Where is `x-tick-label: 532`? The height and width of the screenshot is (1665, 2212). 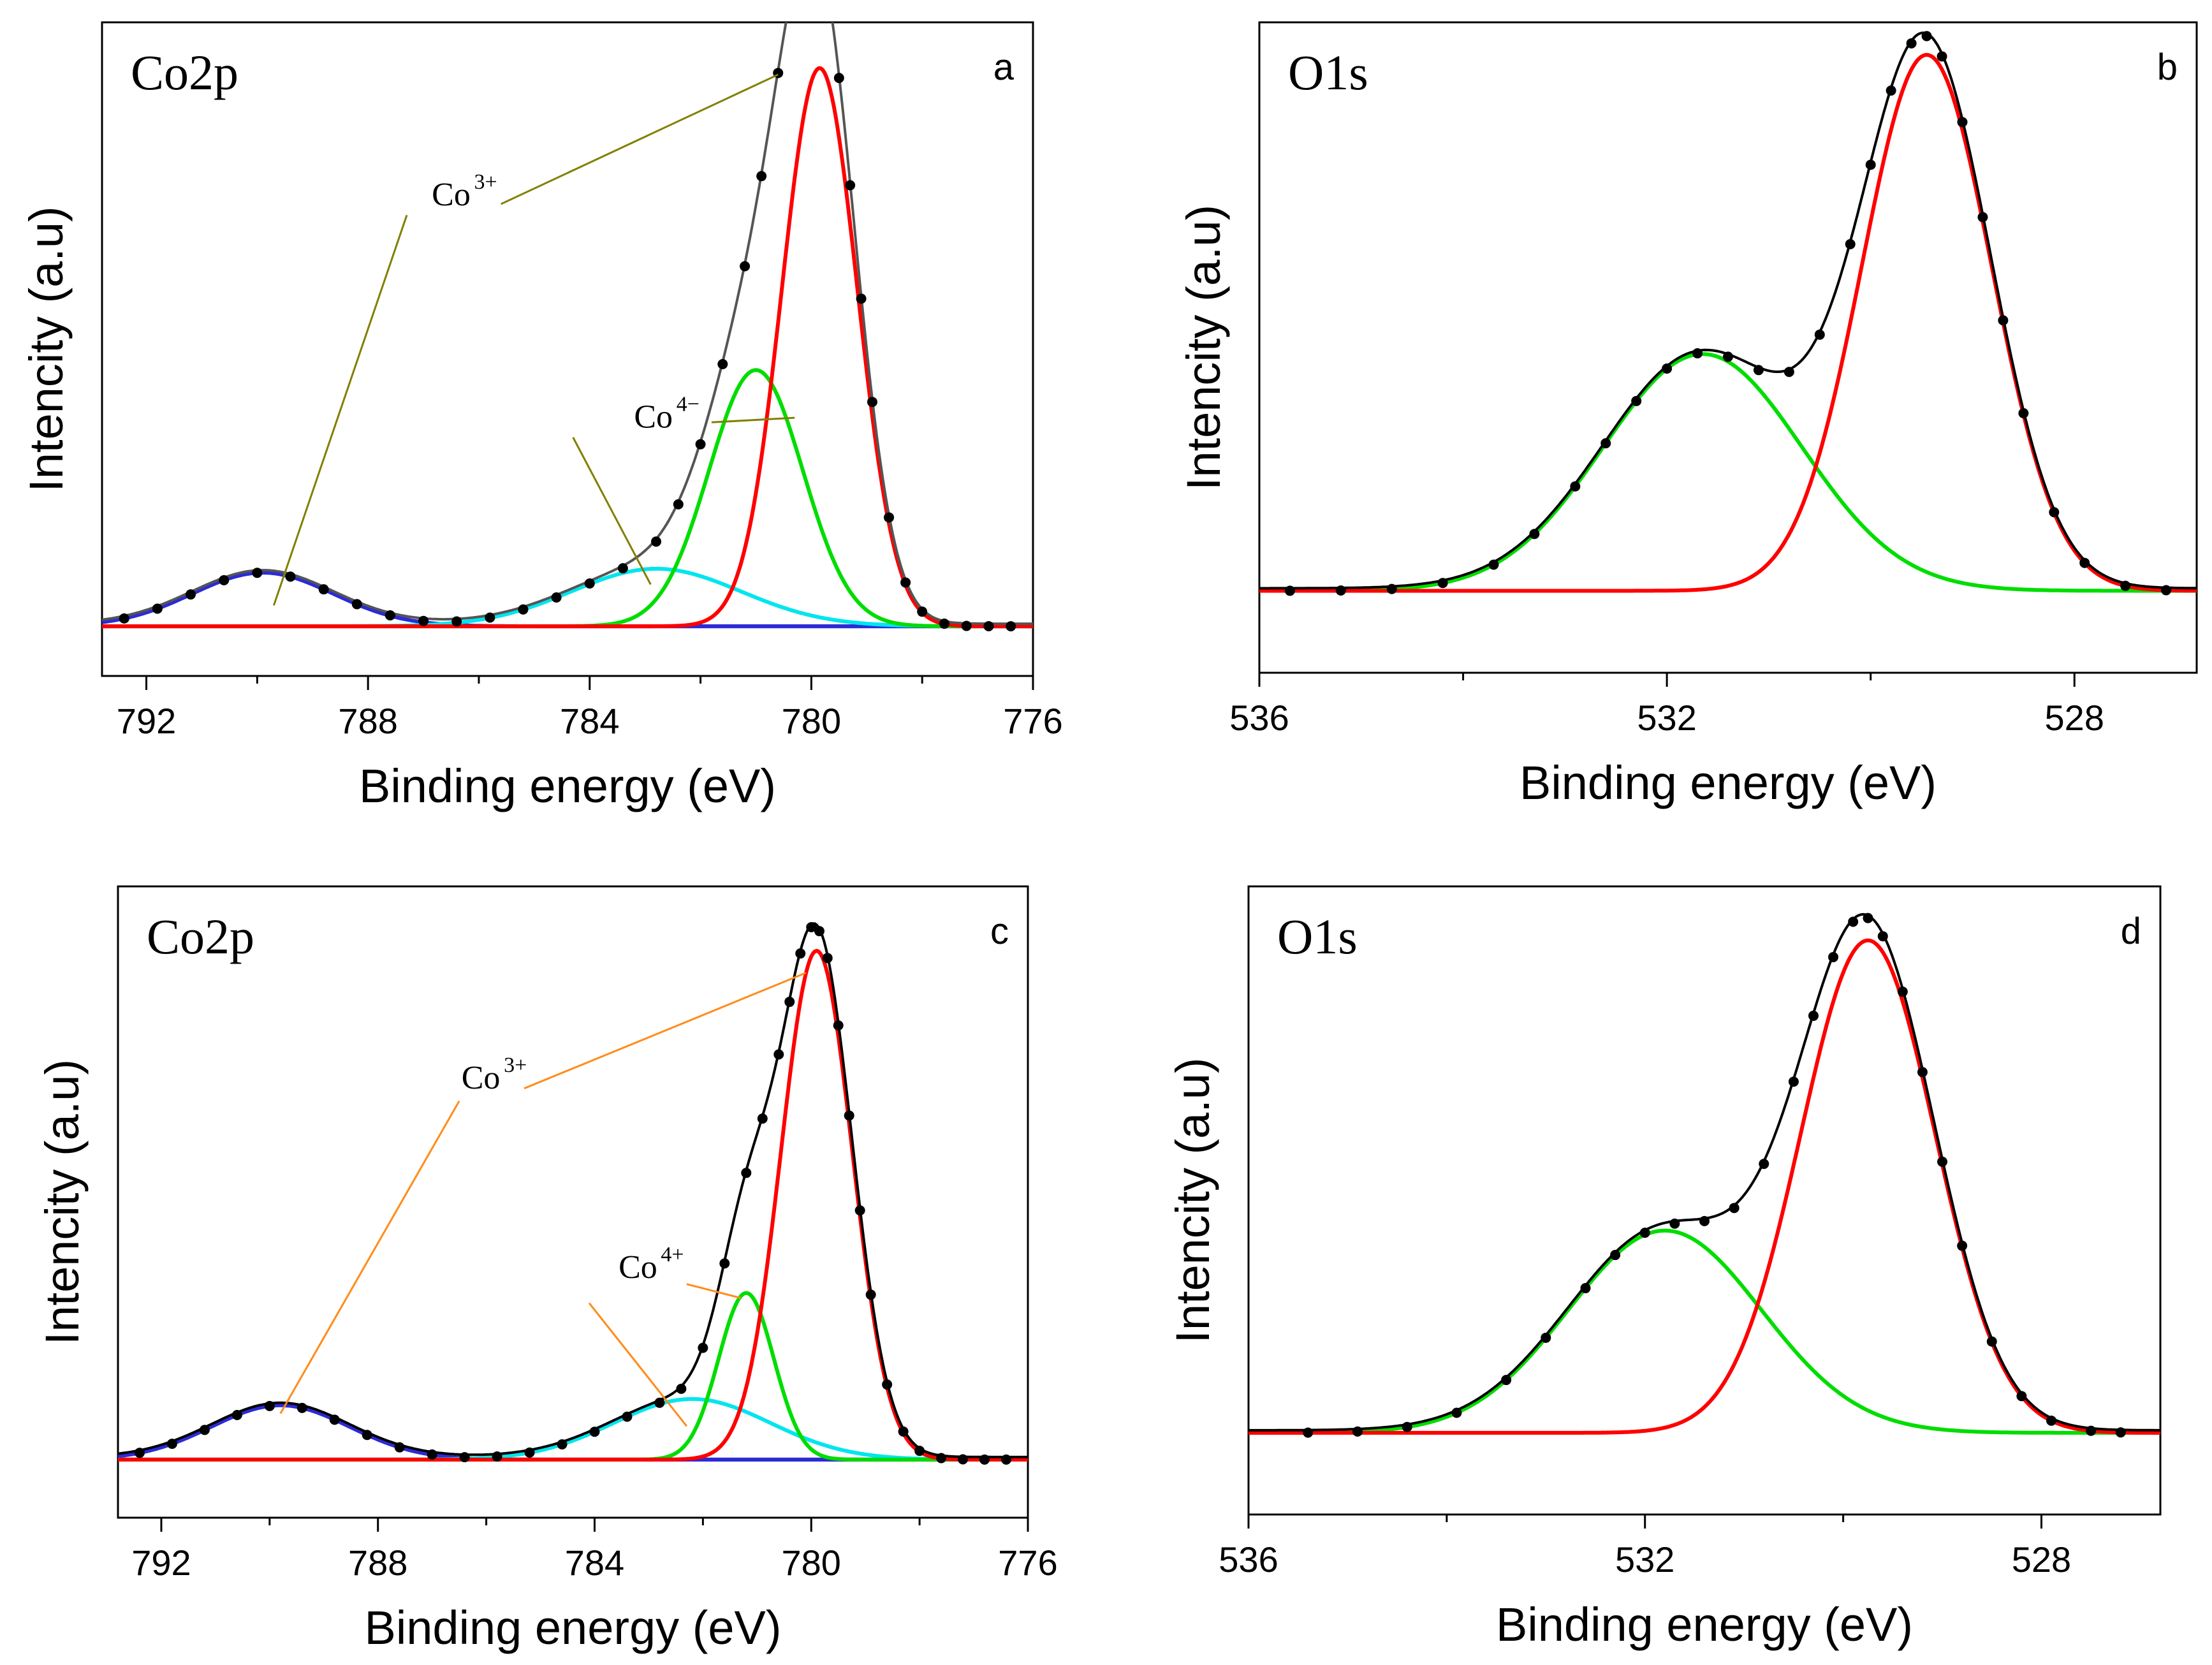 x-tick-label: 532 is located at coordinates (1666, 718).